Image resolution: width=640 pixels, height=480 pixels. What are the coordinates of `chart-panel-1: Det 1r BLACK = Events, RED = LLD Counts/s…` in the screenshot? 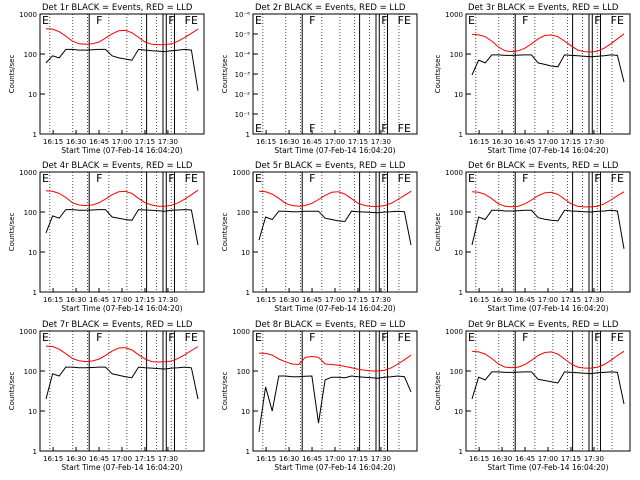 It's located at (106, 79).